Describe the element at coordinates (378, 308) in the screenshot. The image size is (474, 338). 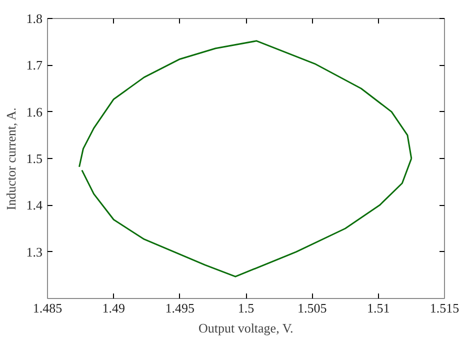
I see `x-tick-label: 1.51` at that location.